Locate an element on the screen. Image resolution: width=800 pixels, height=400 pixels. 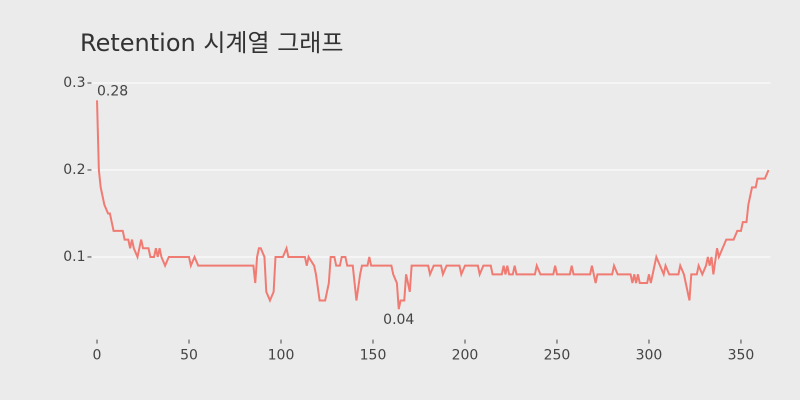
x-tick-label: 300 is located at coordinates (649, 356).